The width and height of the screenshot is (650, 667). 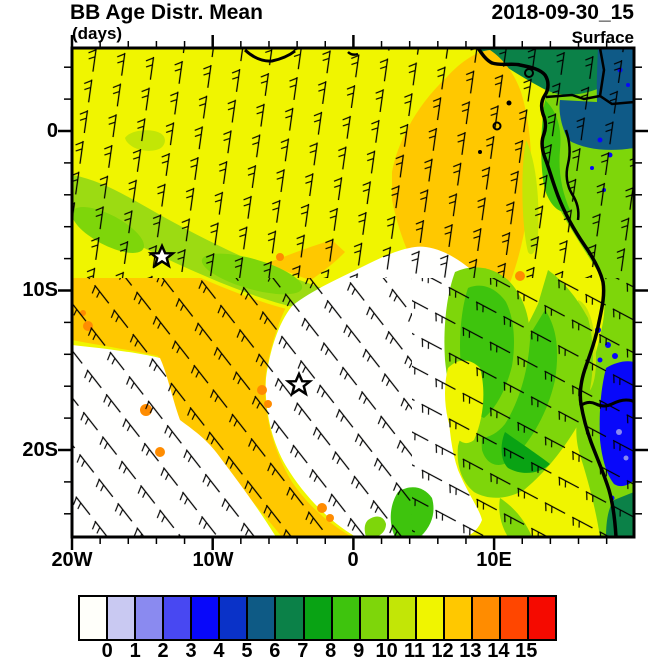 What do you see at coordinates (219, 651) in the screenshot?
I see `colorbar-tick-label-4: 4` at bounding box center [219, 651].